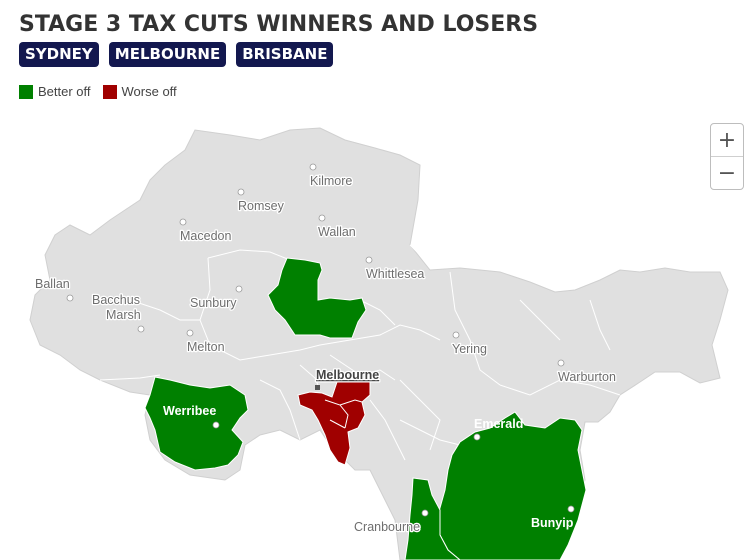  Describe the element at coordinates (512, 485) in the screenshot. I see `better-off-region-south-east` at that location.